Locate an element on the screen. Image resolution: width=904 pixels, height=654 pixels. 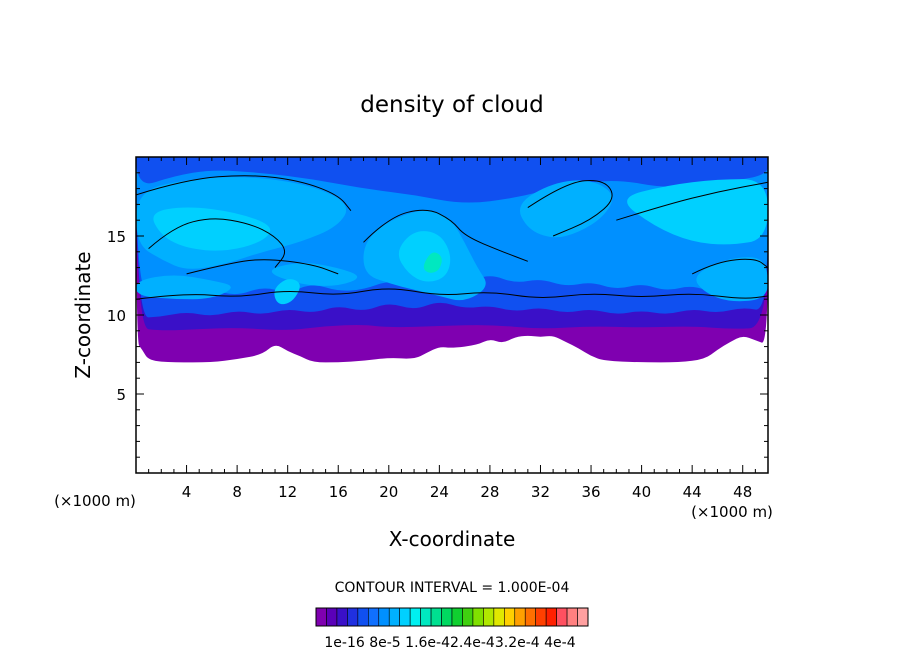
contour-line-swirl is located at coordinates (217, 243).